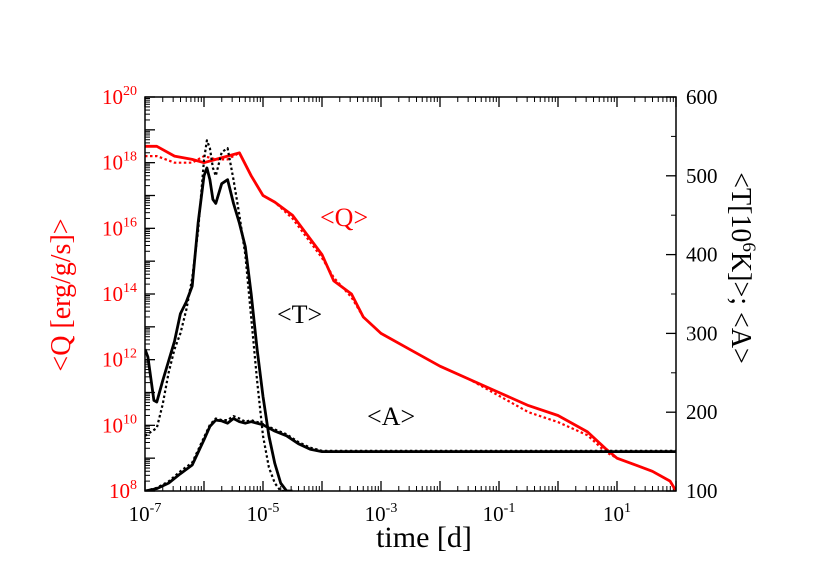  Describe the element at coordinates (219, 328) in the screenshot. I see `series-t-solid` at that location.